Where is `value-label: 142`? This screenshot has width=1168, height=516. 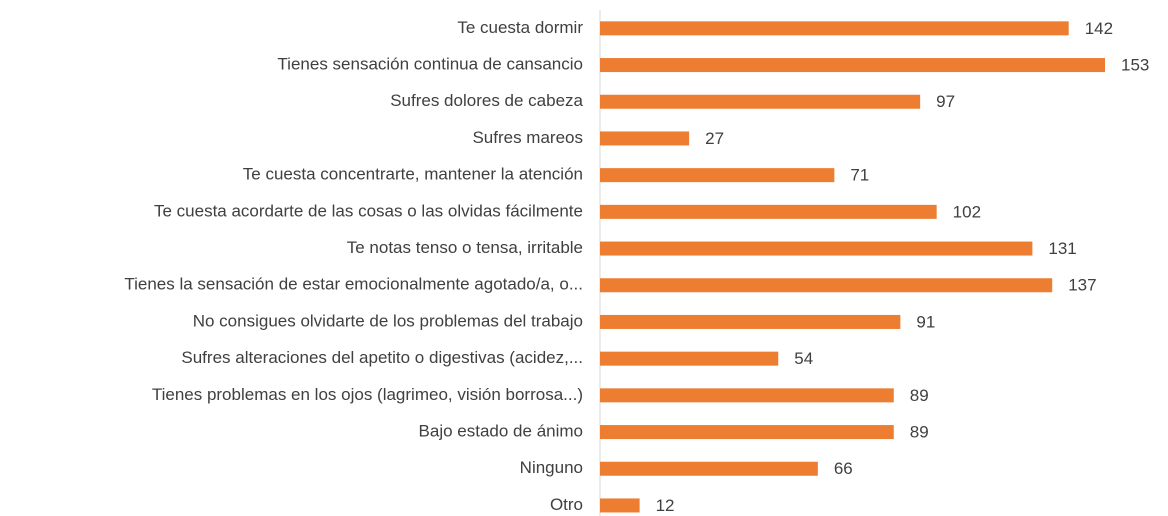
value-label: 142 is located at coordinates (1099, 28).